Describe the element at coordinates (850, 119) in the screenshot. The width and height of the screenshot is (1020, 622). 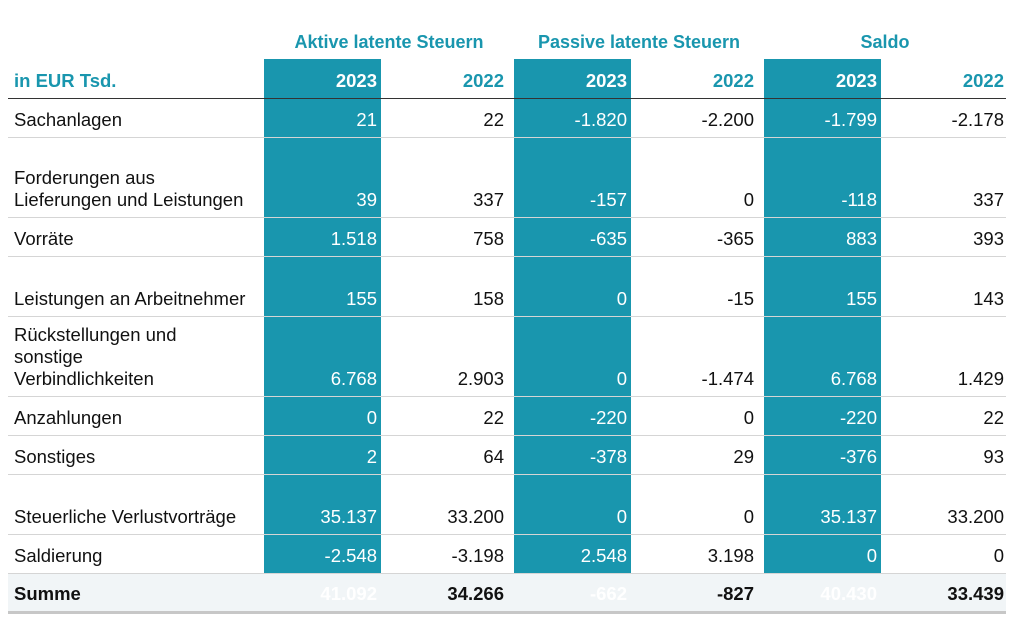
I see `table-cell: -1.799` at that location.